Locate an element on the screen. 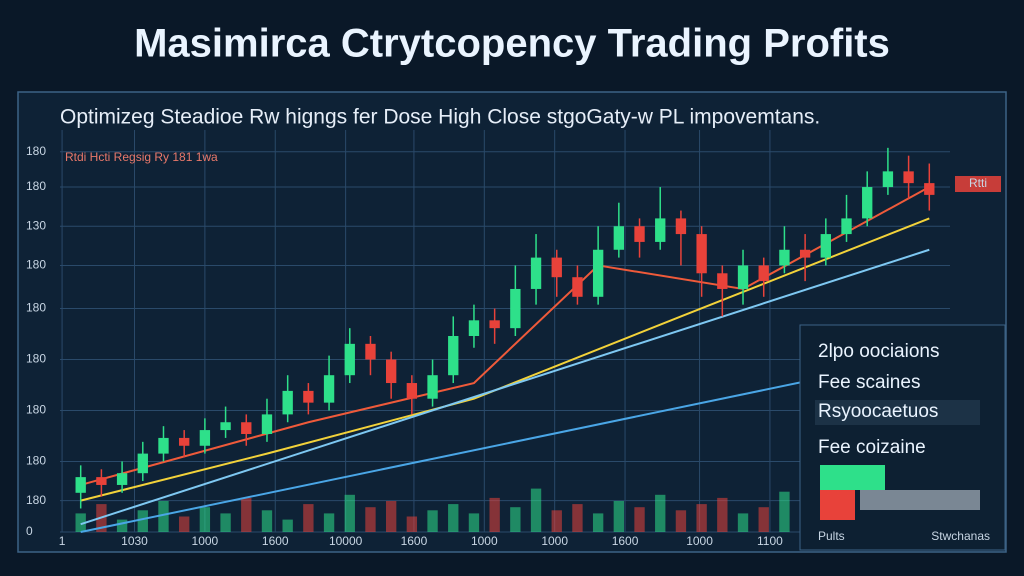 The image size is (1024, 576). panel-row is located at coordinates (897, 412).